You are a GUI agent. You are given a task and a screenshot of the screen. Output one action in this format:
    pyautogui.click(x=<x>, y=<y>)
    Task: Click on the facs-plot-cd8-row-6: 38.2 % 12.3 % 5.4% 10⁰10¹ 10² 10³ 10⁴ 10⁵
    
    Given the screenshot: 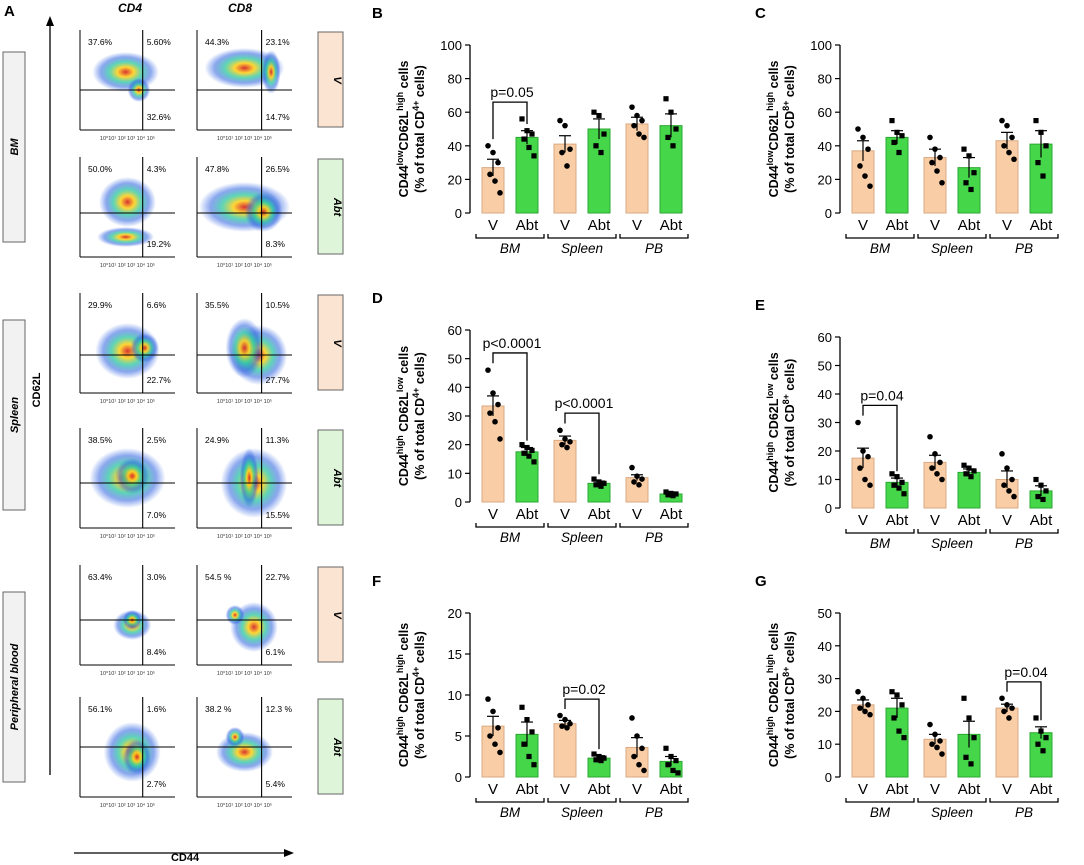 What is the action you would take?
    pyautogui.click(x=244, y=753)
    